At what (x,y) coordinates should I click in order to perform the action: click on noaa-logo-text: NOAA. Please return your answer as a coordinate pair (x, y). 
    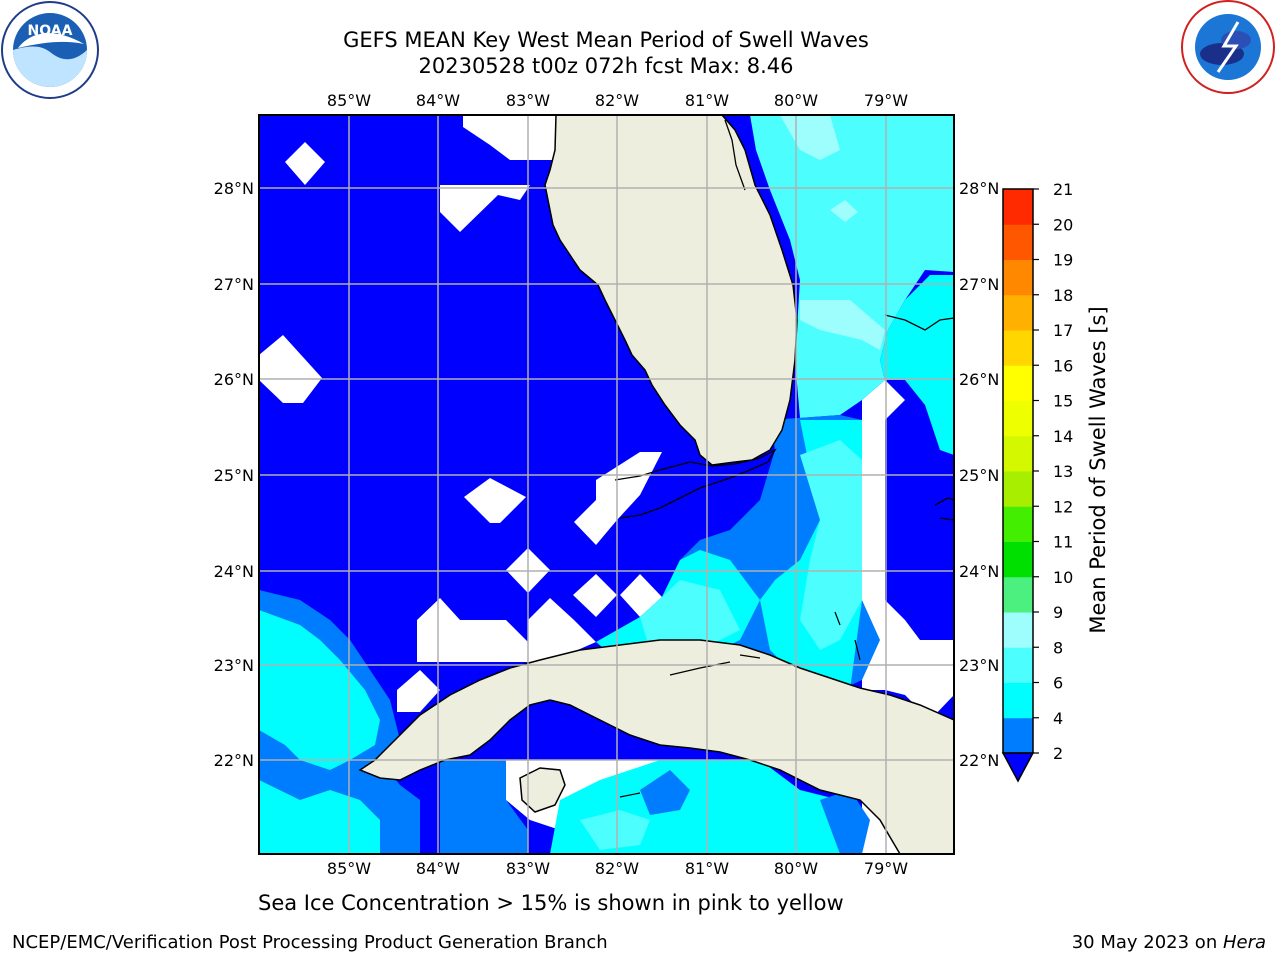
    Looking at the image, I should click on (50, 31).